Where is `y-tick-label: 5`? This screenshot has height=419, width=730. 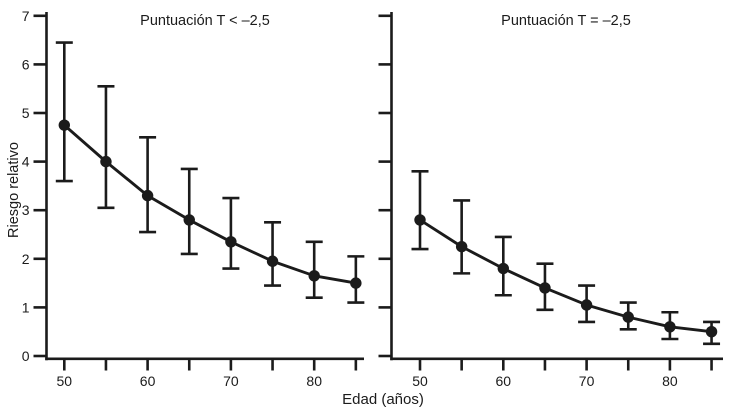 y-tick-label: 5 is located at coordinates (26, 113).